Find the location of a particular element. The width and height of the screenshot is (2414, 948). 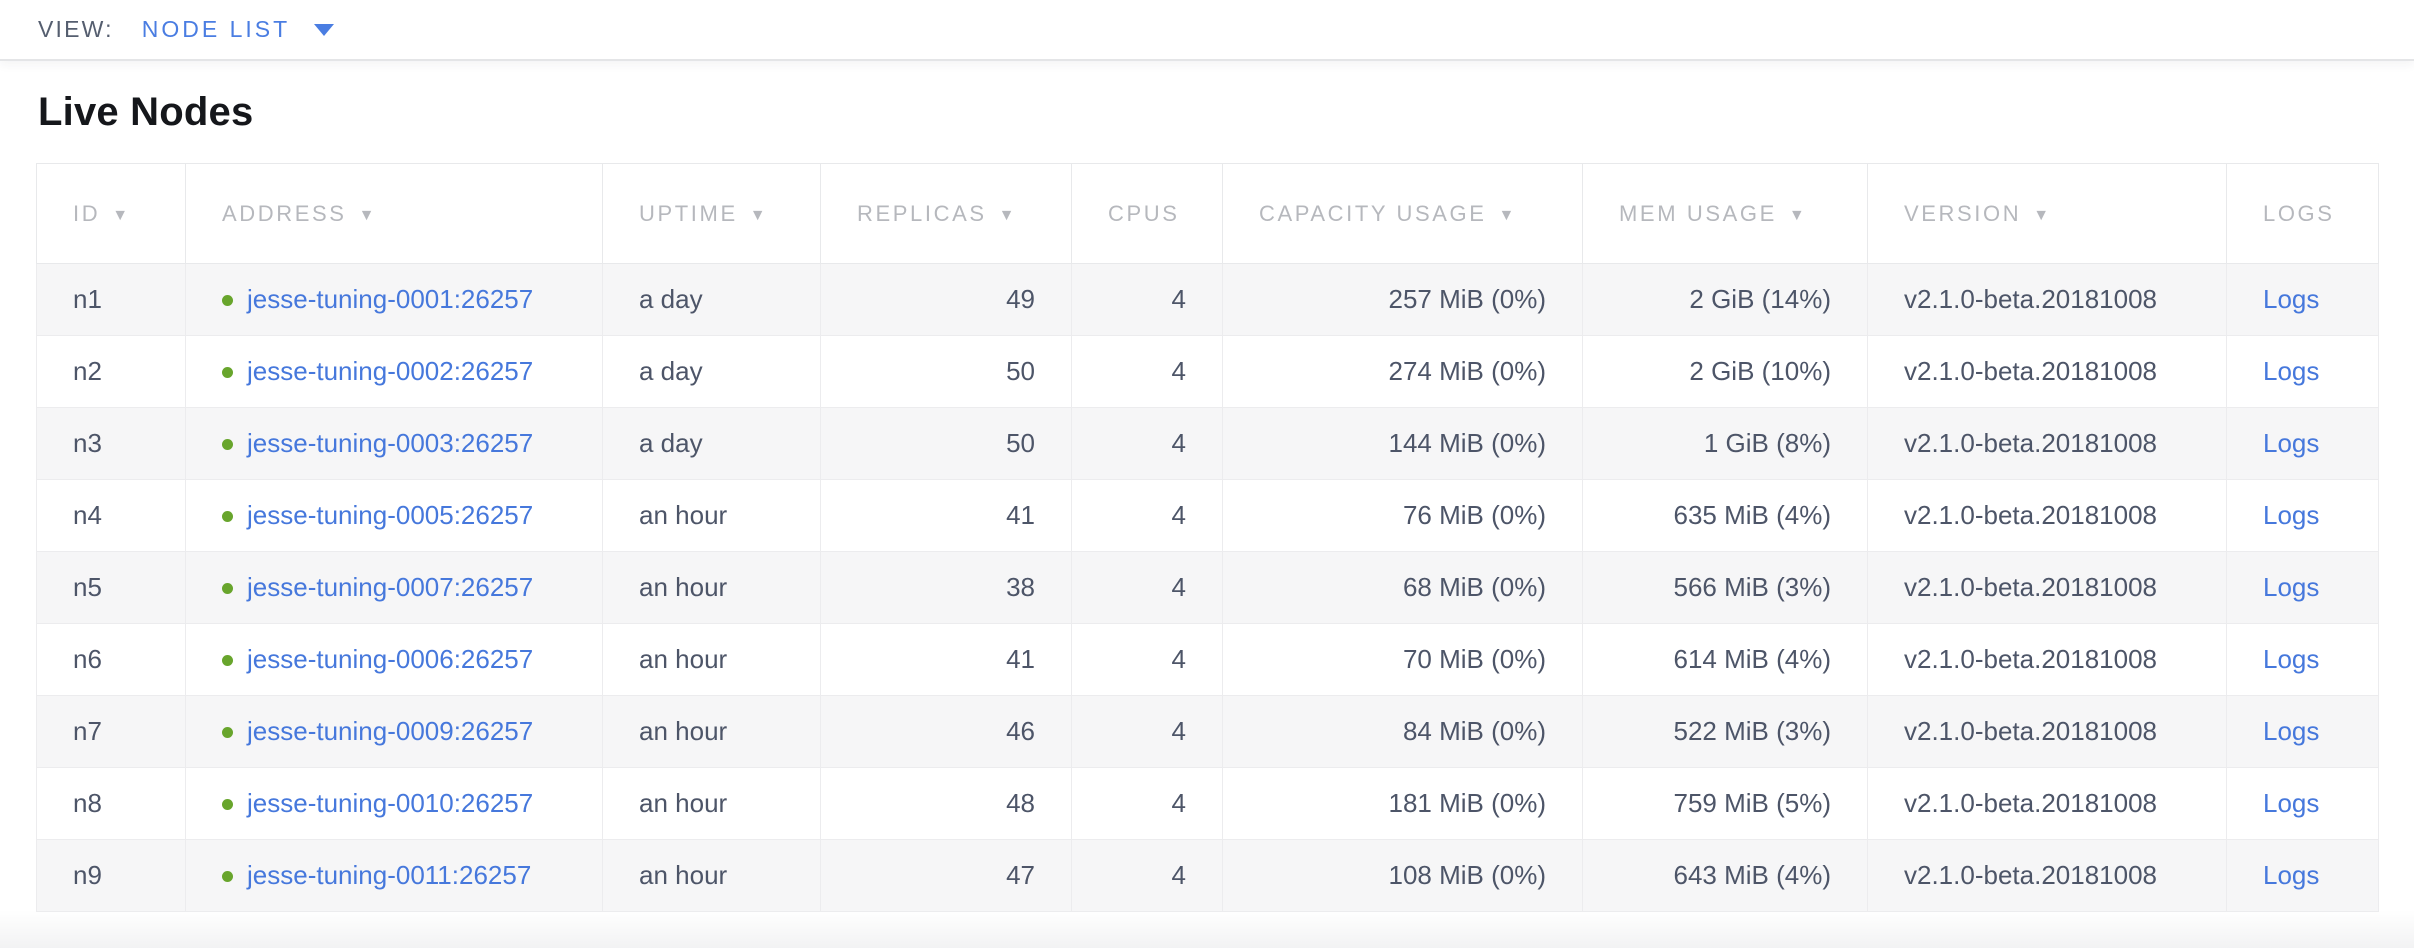

cell-address: jesse-tuning-0005:26257 is located at coordinates (394, 515).